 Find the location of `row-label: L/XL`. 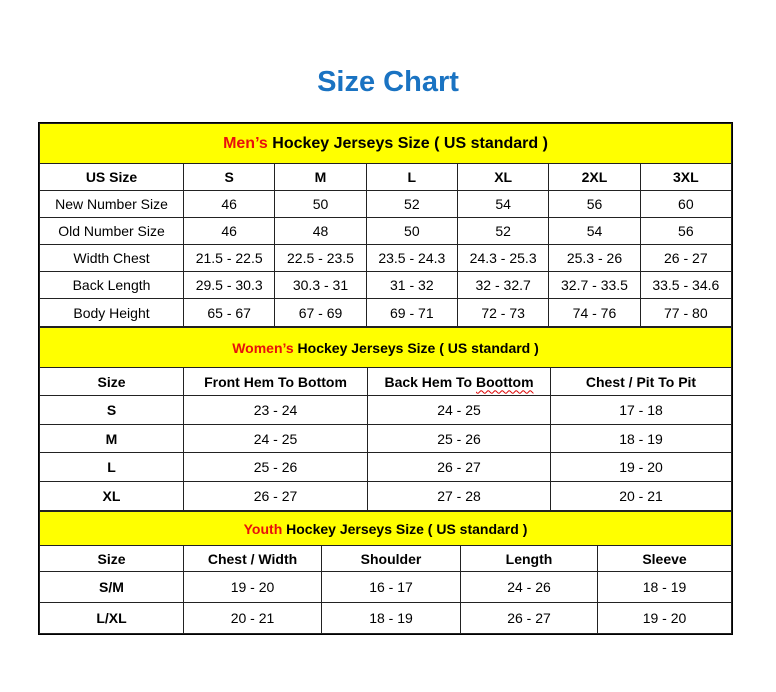

row-label: L/XL is located at coordinates (111, 618).